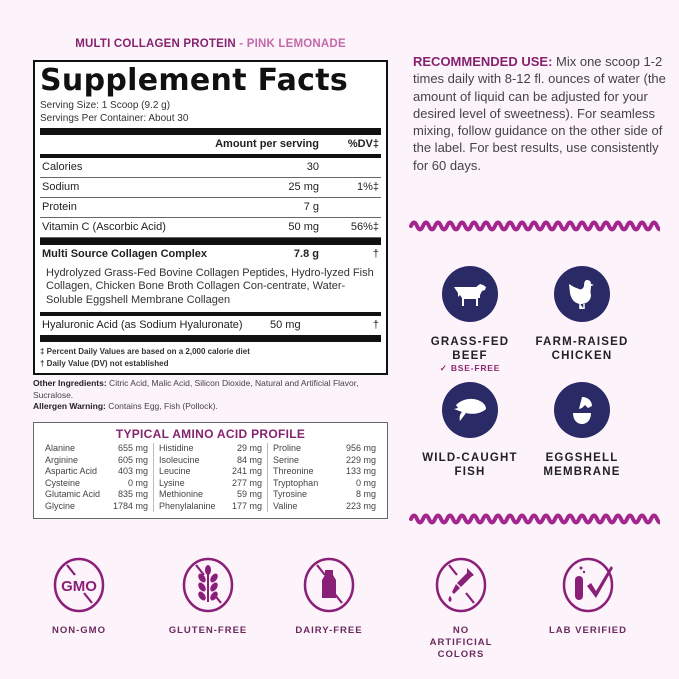 The height and width of the screenshot is (679, 679). Describe the element at coordinates (365, 494) in the screenshot. I see `amino-amount: 8 mg` at that location.